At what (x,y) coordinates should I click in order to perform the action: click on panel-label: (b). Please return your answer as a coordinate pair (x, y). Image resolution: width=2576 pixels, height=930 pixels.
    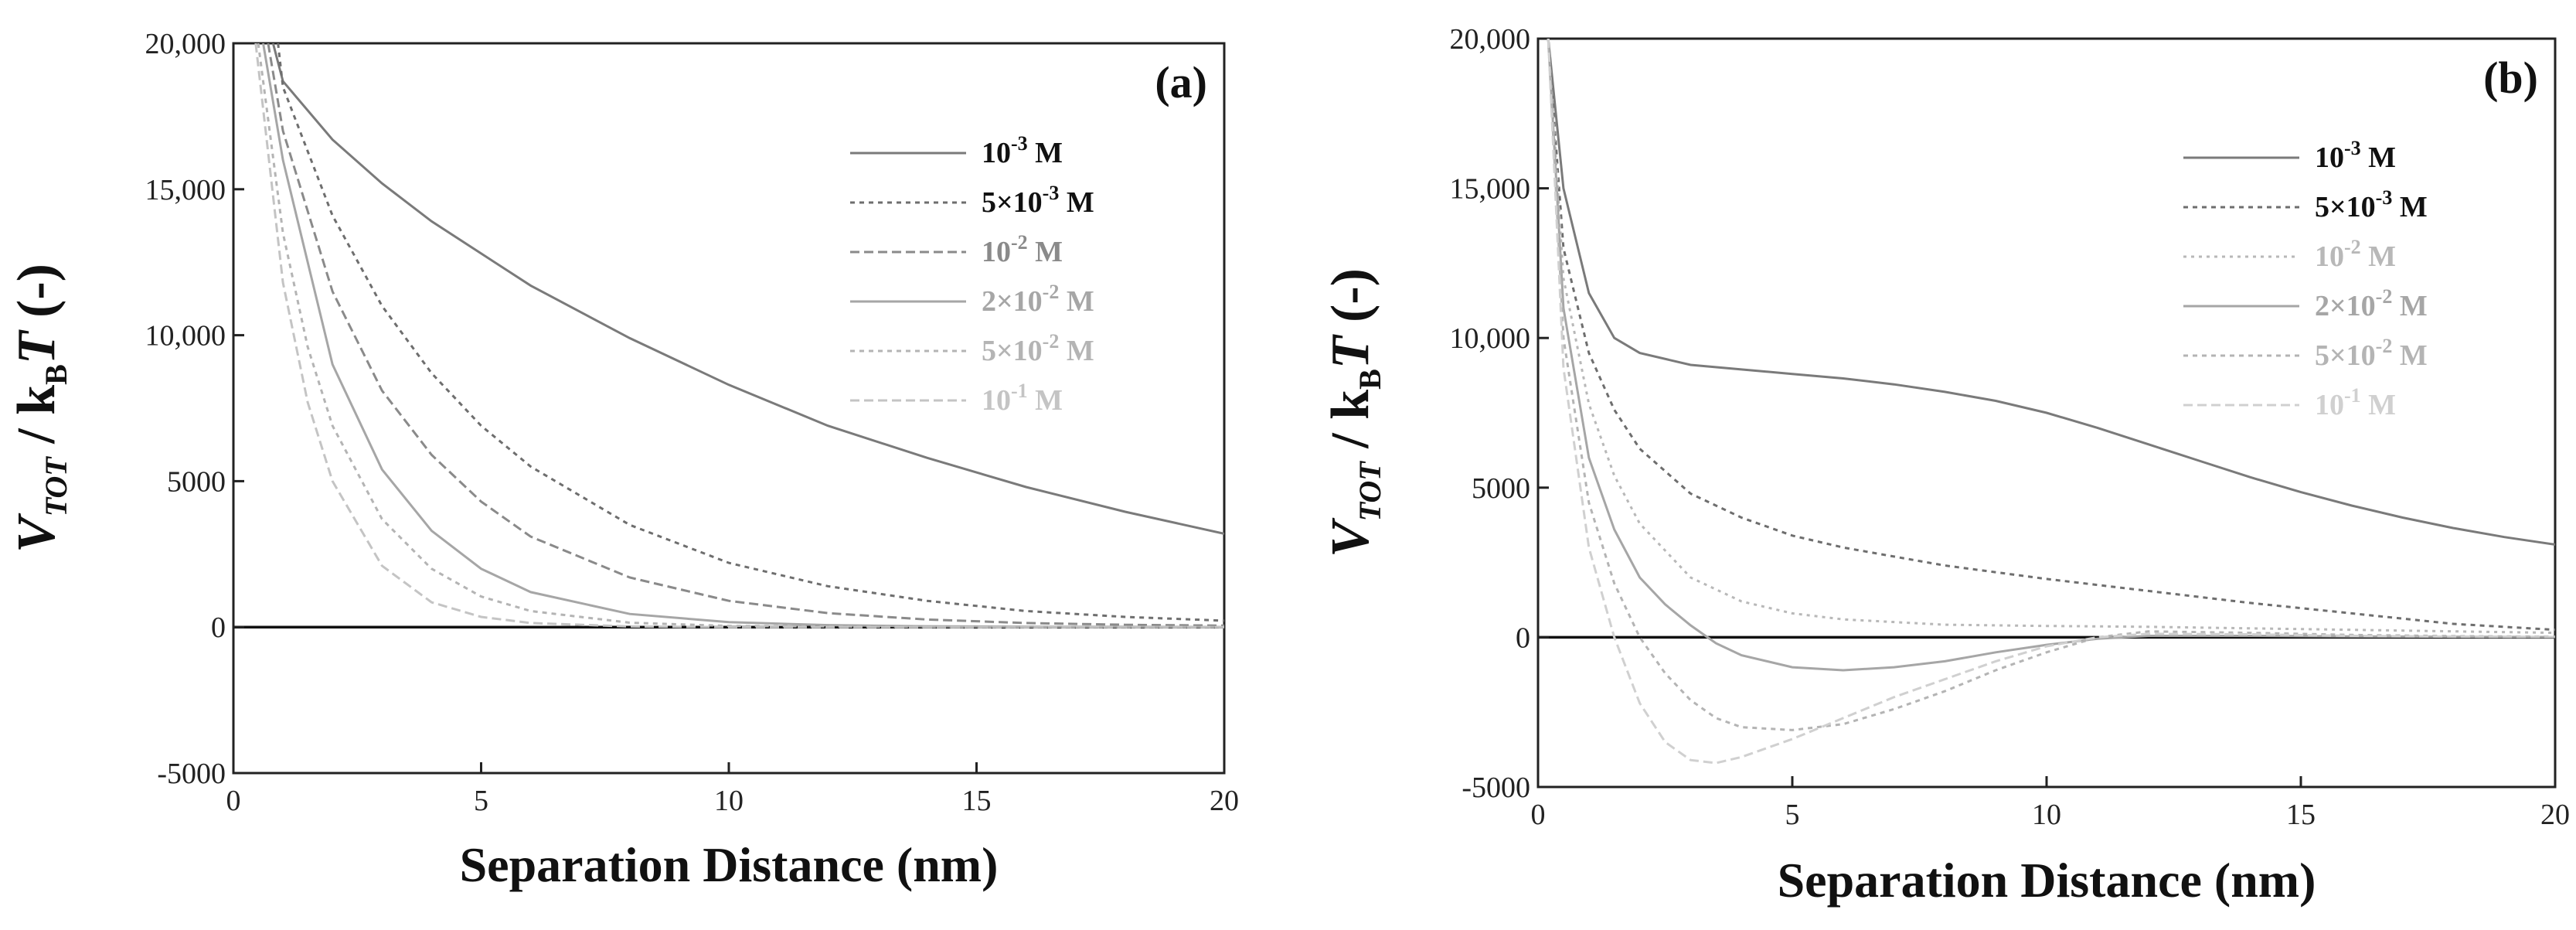
    Looking at the image, I should click on (2510, 78).